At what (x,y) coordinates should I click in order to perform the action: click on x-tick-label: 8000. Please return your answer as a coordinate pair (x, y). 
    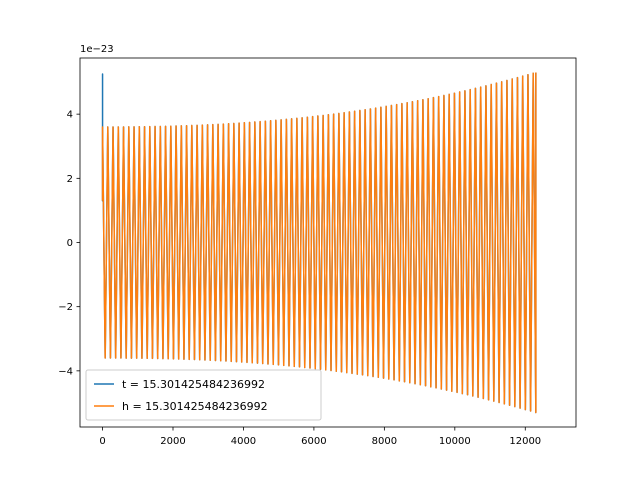
    Looking at the image, I should click on (384, 441).